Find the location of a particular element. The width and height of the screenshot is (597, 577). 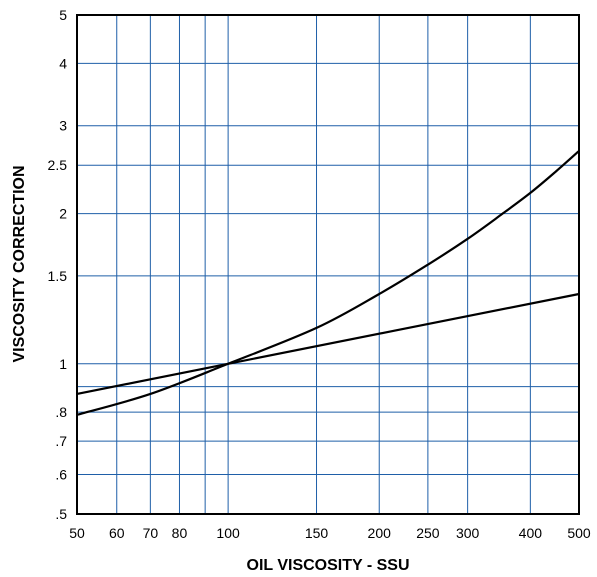

y-tick-labels: .5 .6 .7 .8 1 1.5 2 2.5 3 4 5 is located at coordinates (58, 264).